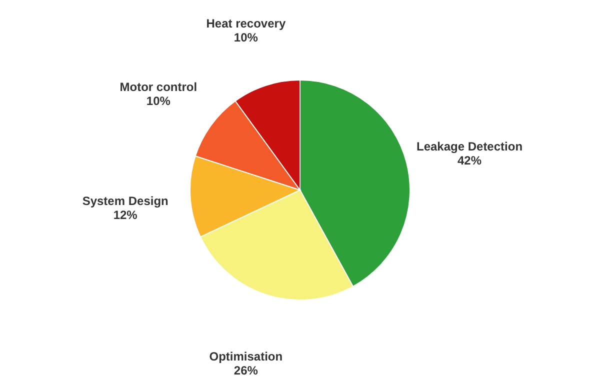  What do you see at coordinates (159, 87) in the screenshot?
I see `slice-label: Motor control` at bounding box center [159, 87].